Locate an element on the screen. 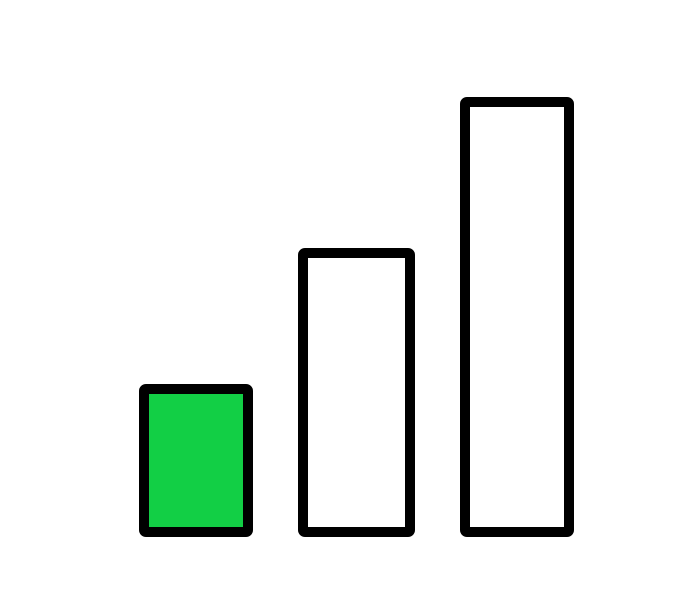  signal-bar-3-inactive is located at coordinates (517, 317).